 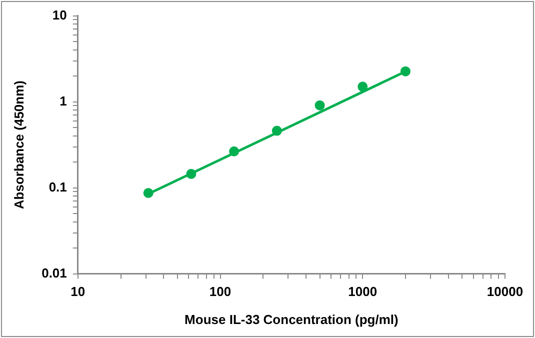 What do you see at coordinates (78, 292) in the screenshot?
I see `x-tick-label: 10` at bounding box center [78, 292].